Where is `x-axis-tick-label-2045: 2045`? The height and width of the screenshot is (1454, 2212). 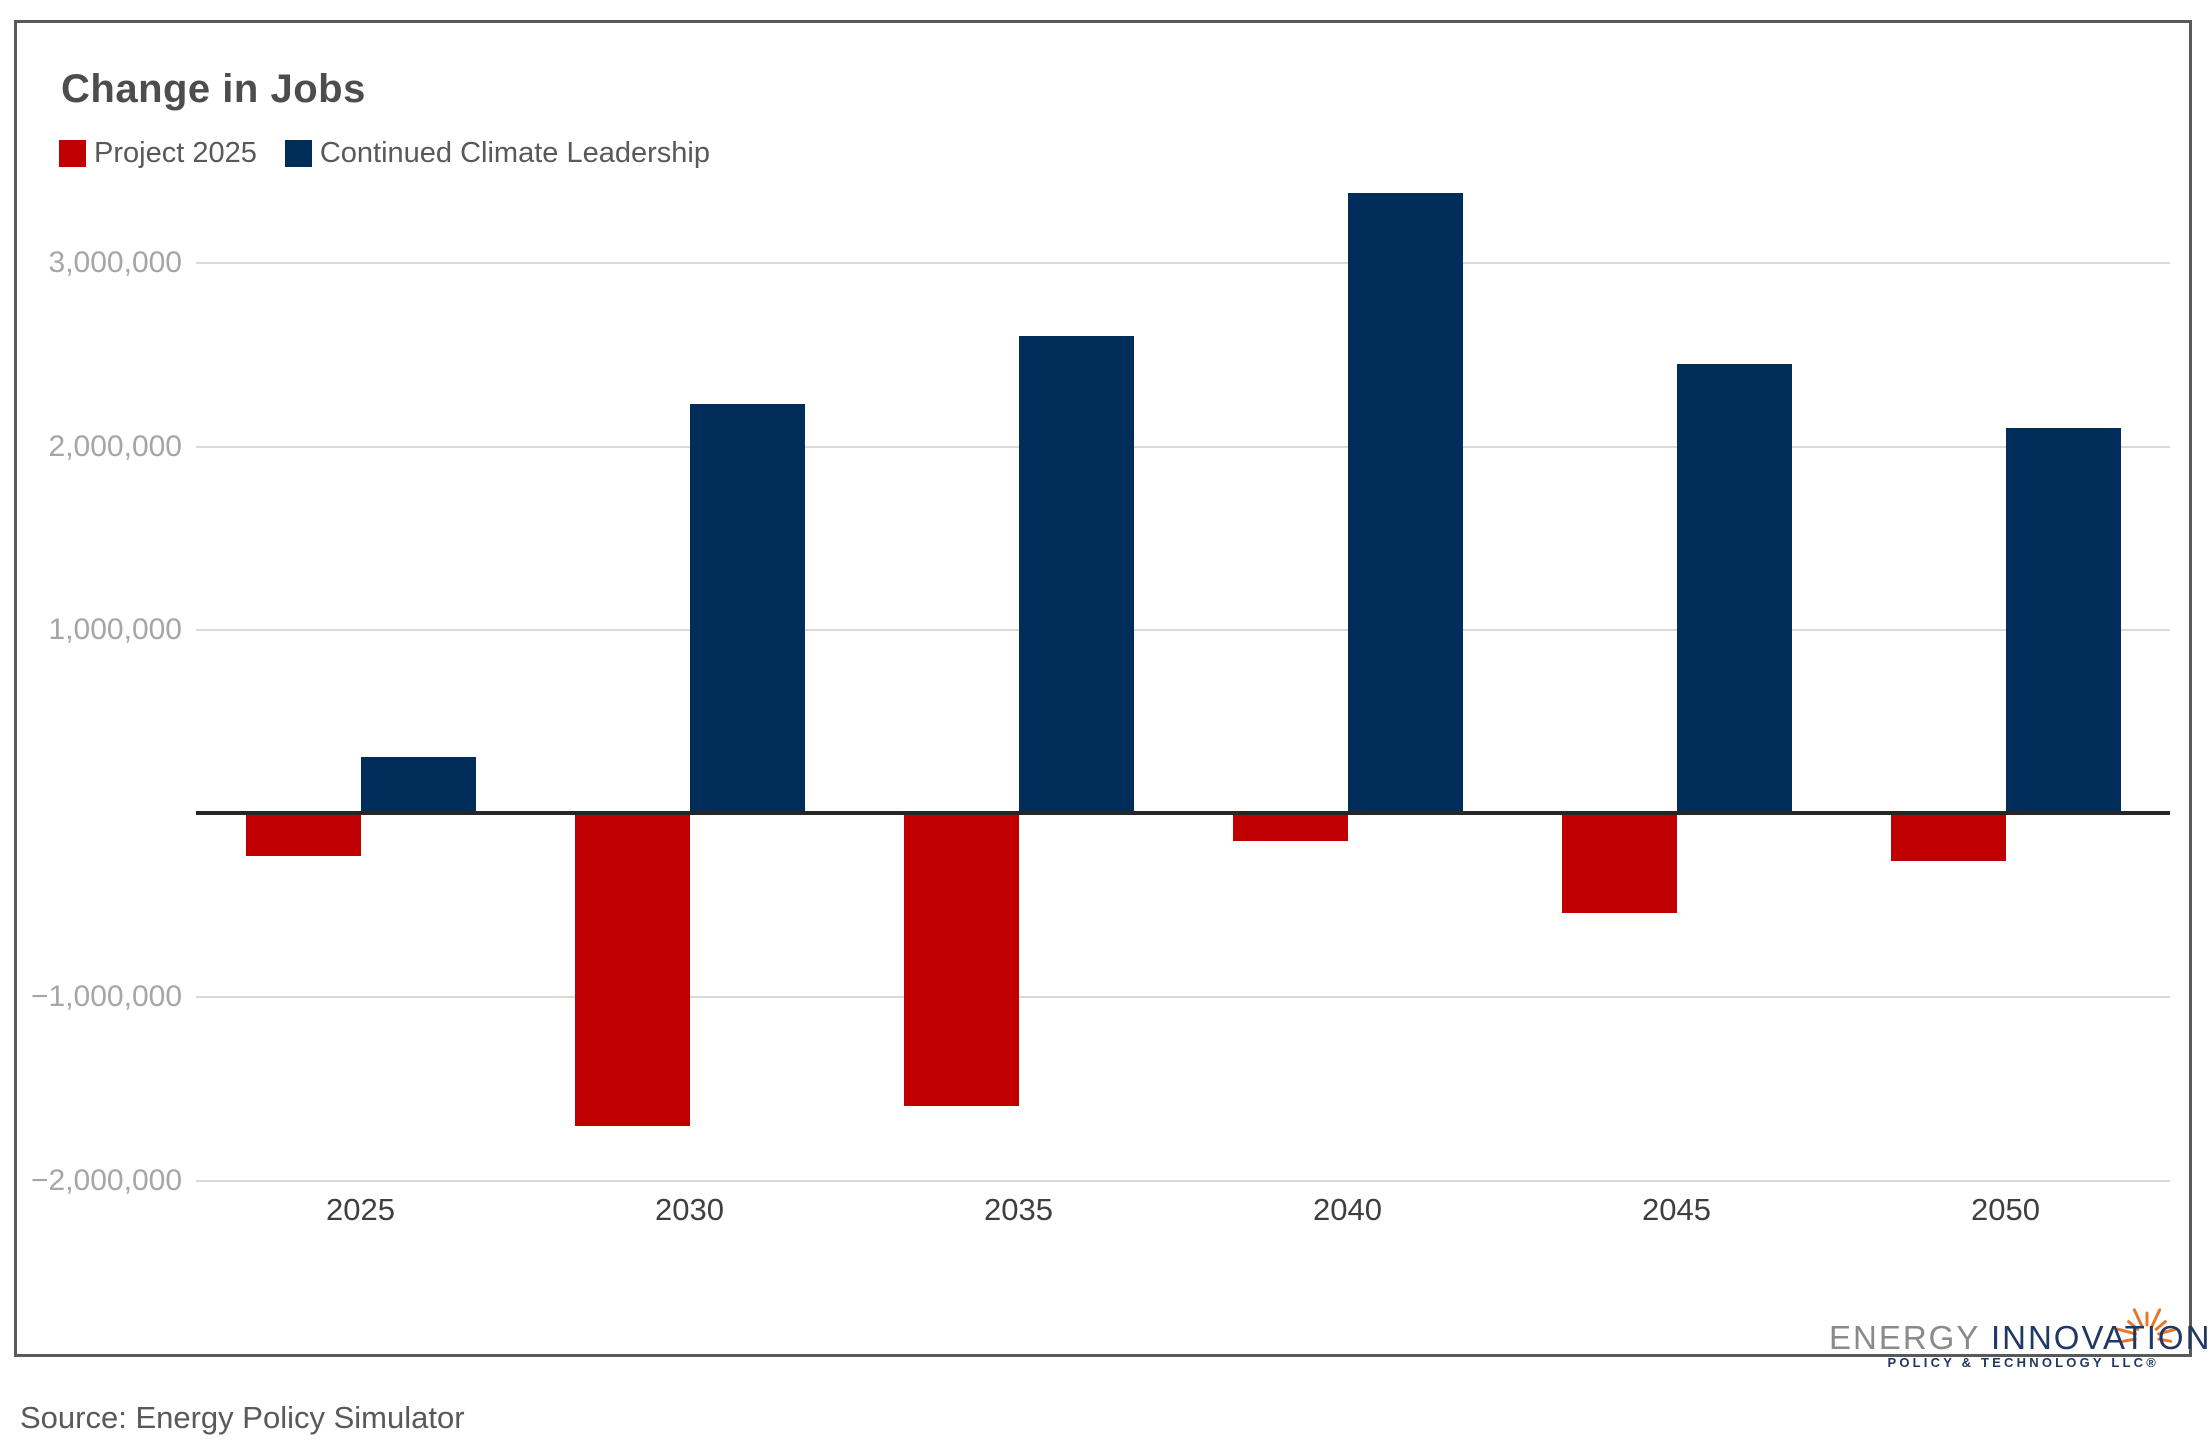 x-axis-tick-label-2045: 2045 is located at coordinates (1676, 1209).